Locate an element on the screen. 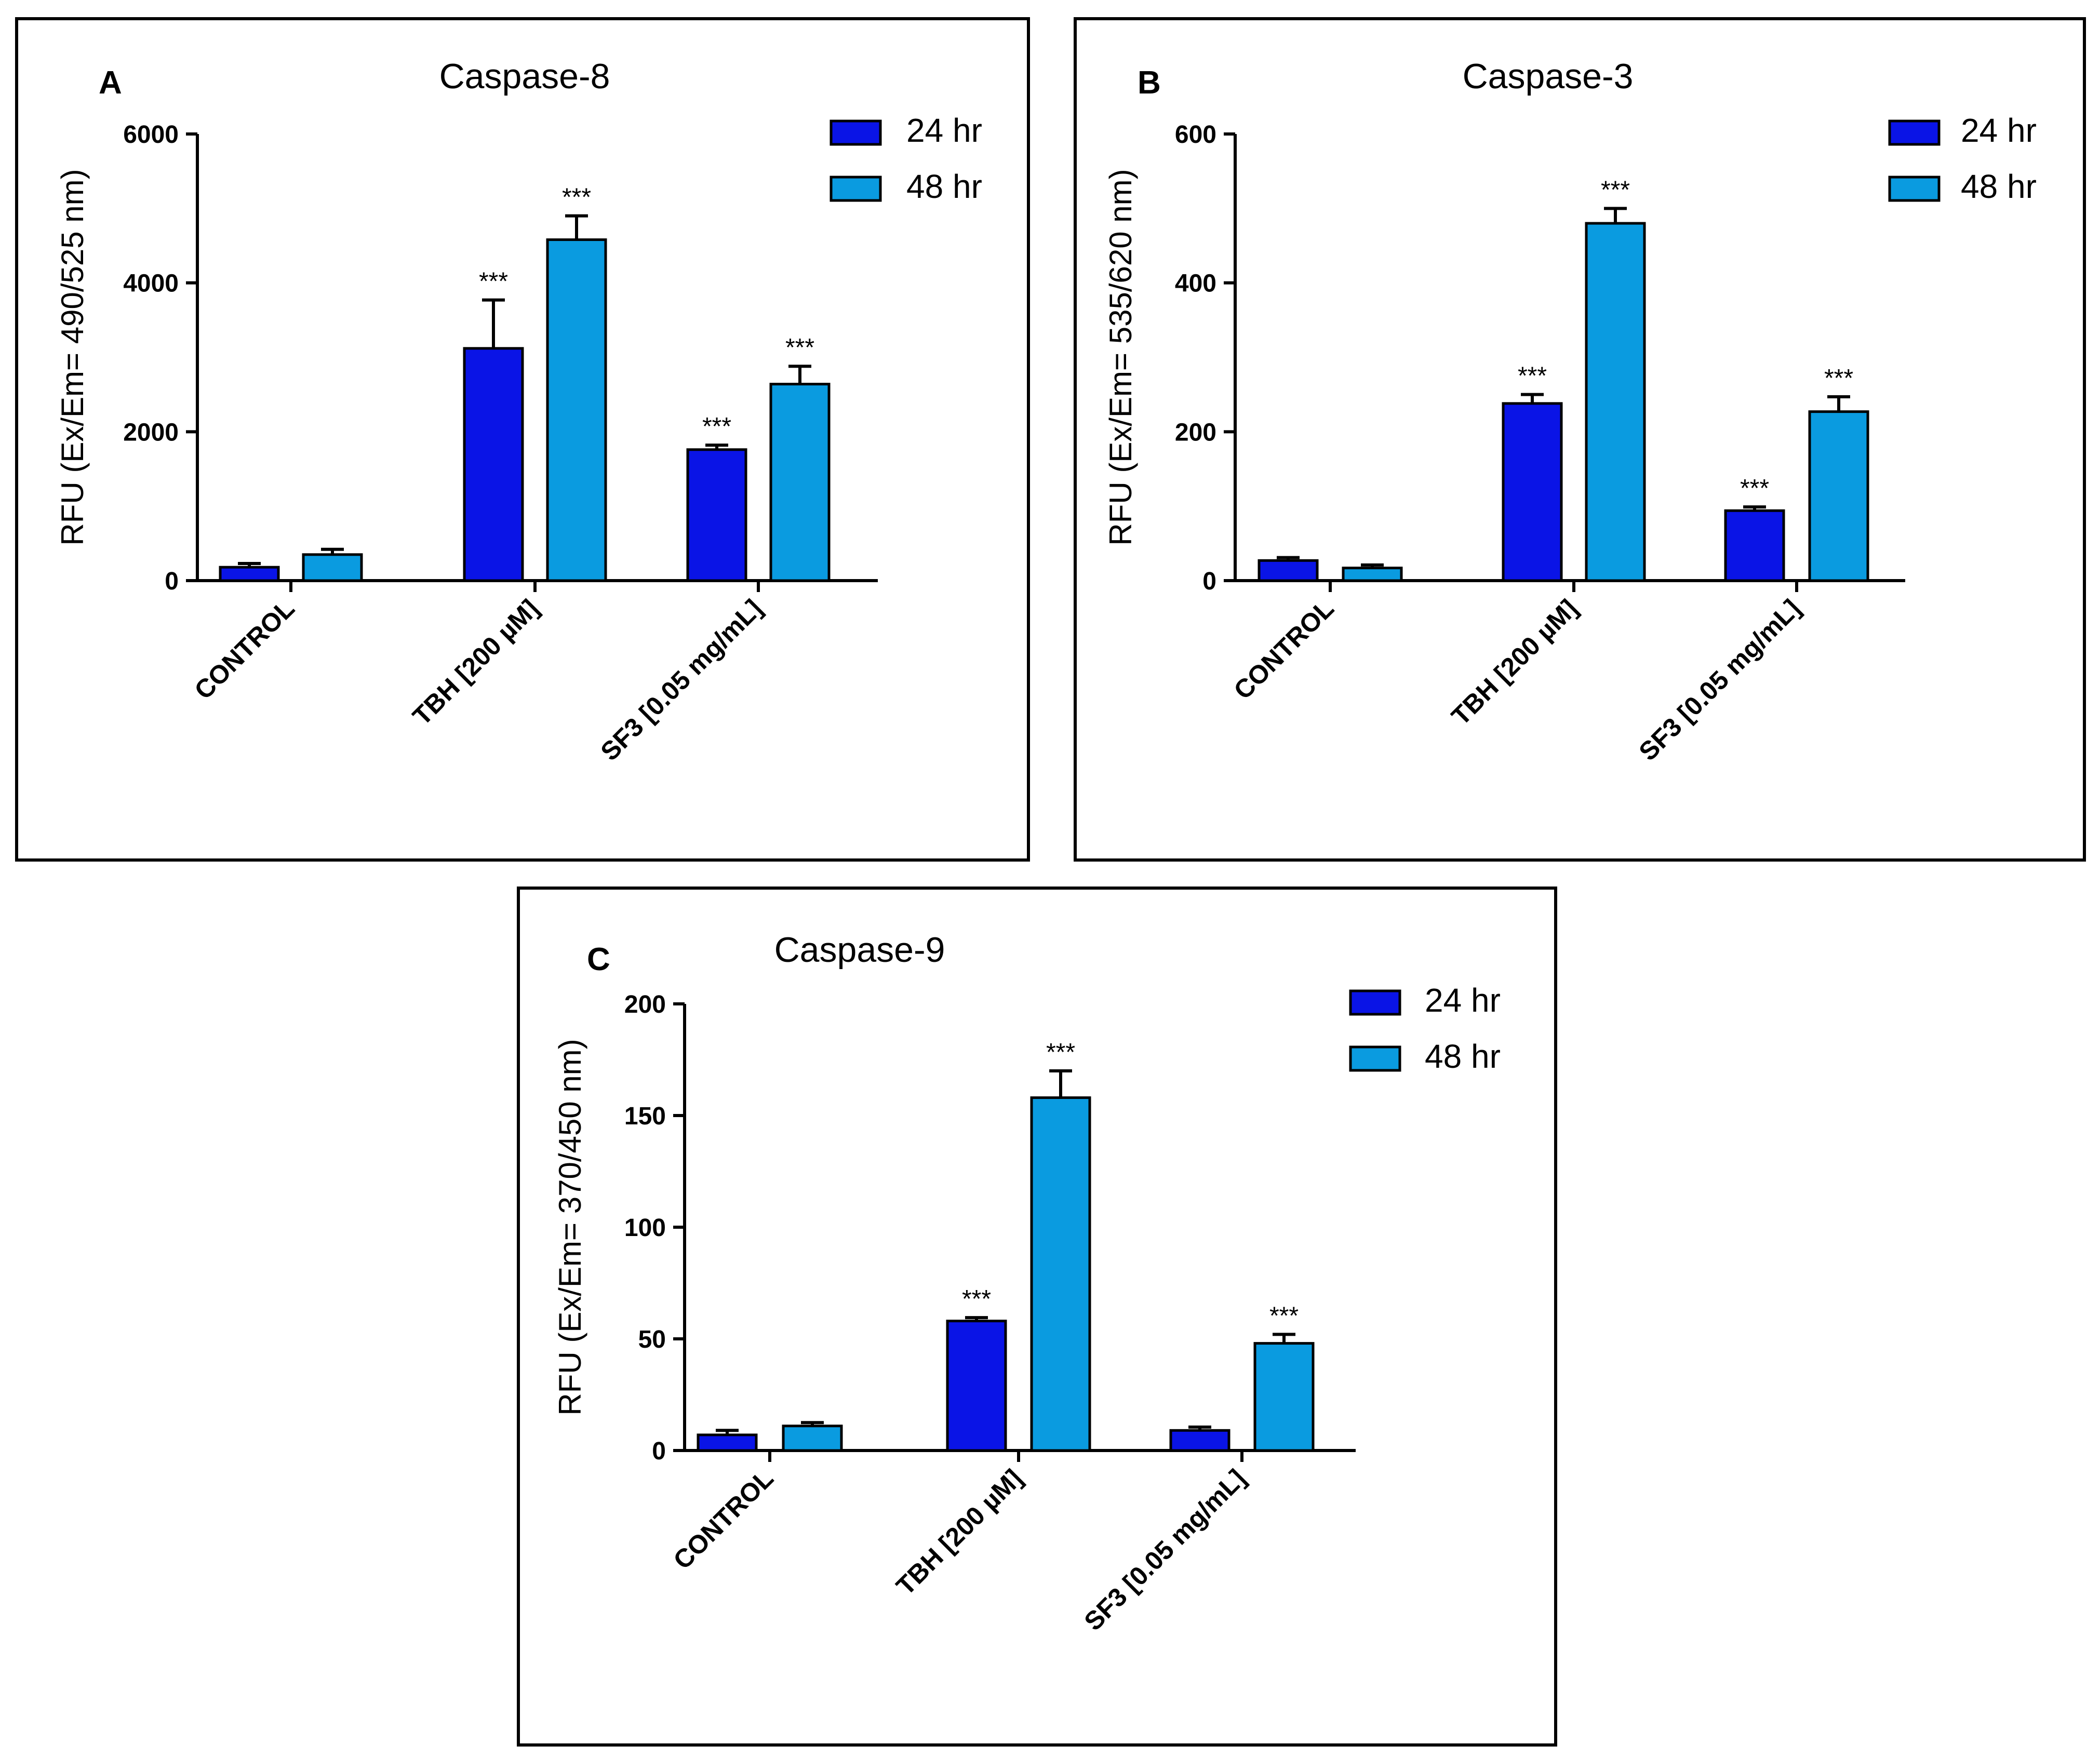 This screenshot has width=2100, height=1759. y-tick-label: 6000 is located at coordinates (151, 135).